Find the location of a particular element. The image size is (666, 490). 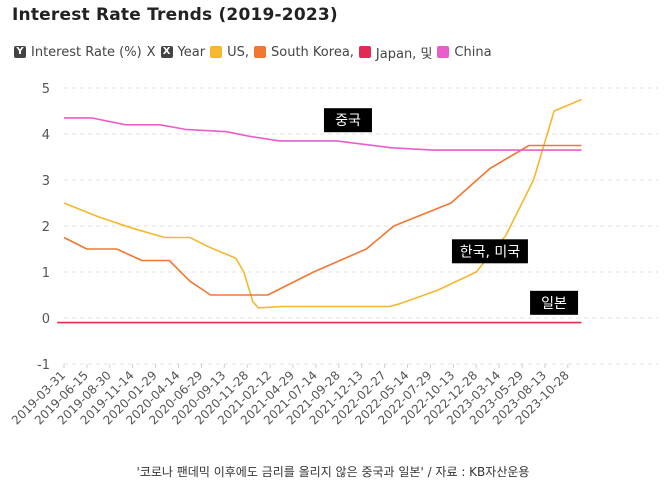

annotation-label: 일본 is located at coordinates (554, 304).